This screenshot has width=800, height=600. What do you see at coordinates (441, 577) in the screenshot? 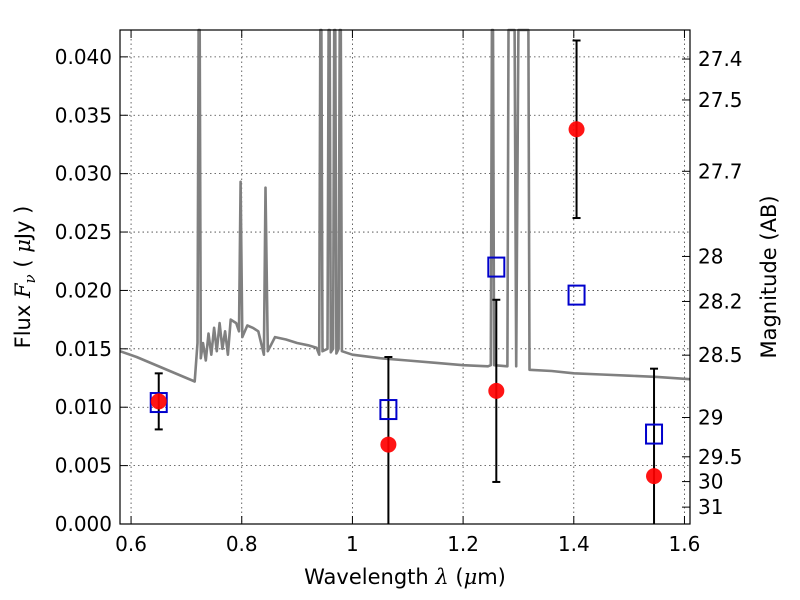
I see `lambda-symbol: λ` at bounding box center [441, 577].